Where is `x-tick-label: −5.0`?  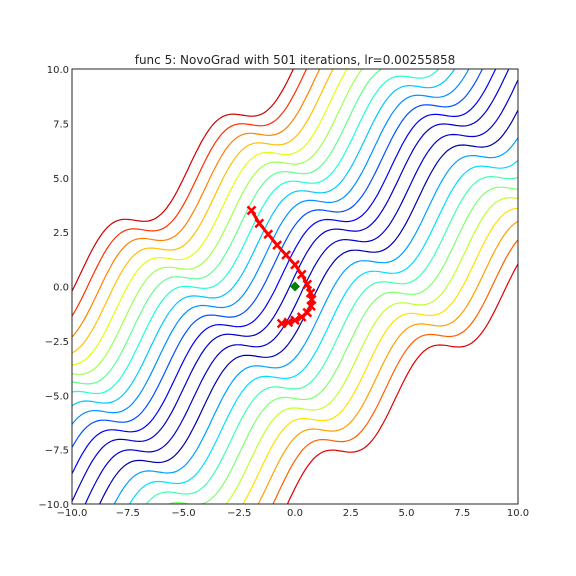
x-tick-label: −5.0 is located at coordinates (183, 513).